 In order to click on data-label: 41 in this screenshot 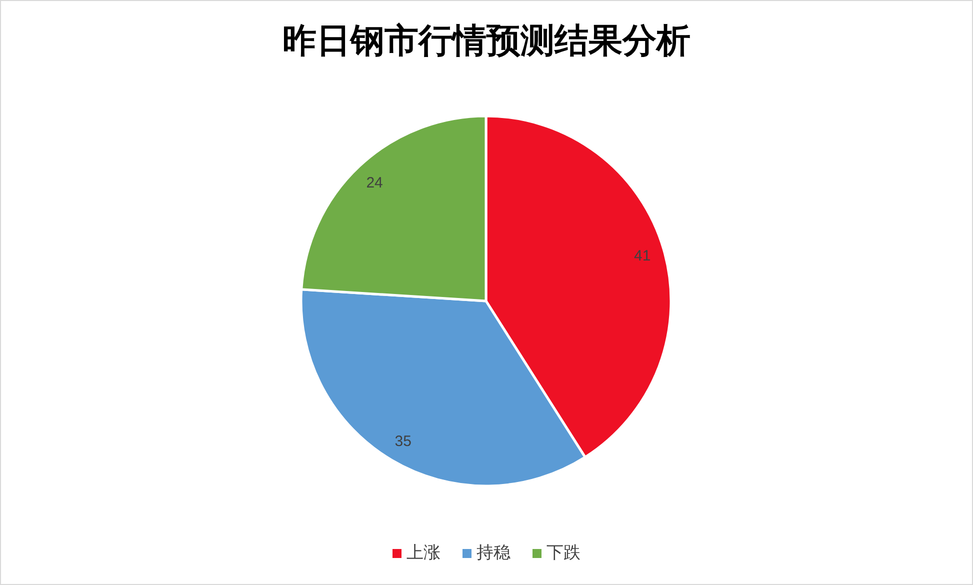, I will do `click(642, 256)`.